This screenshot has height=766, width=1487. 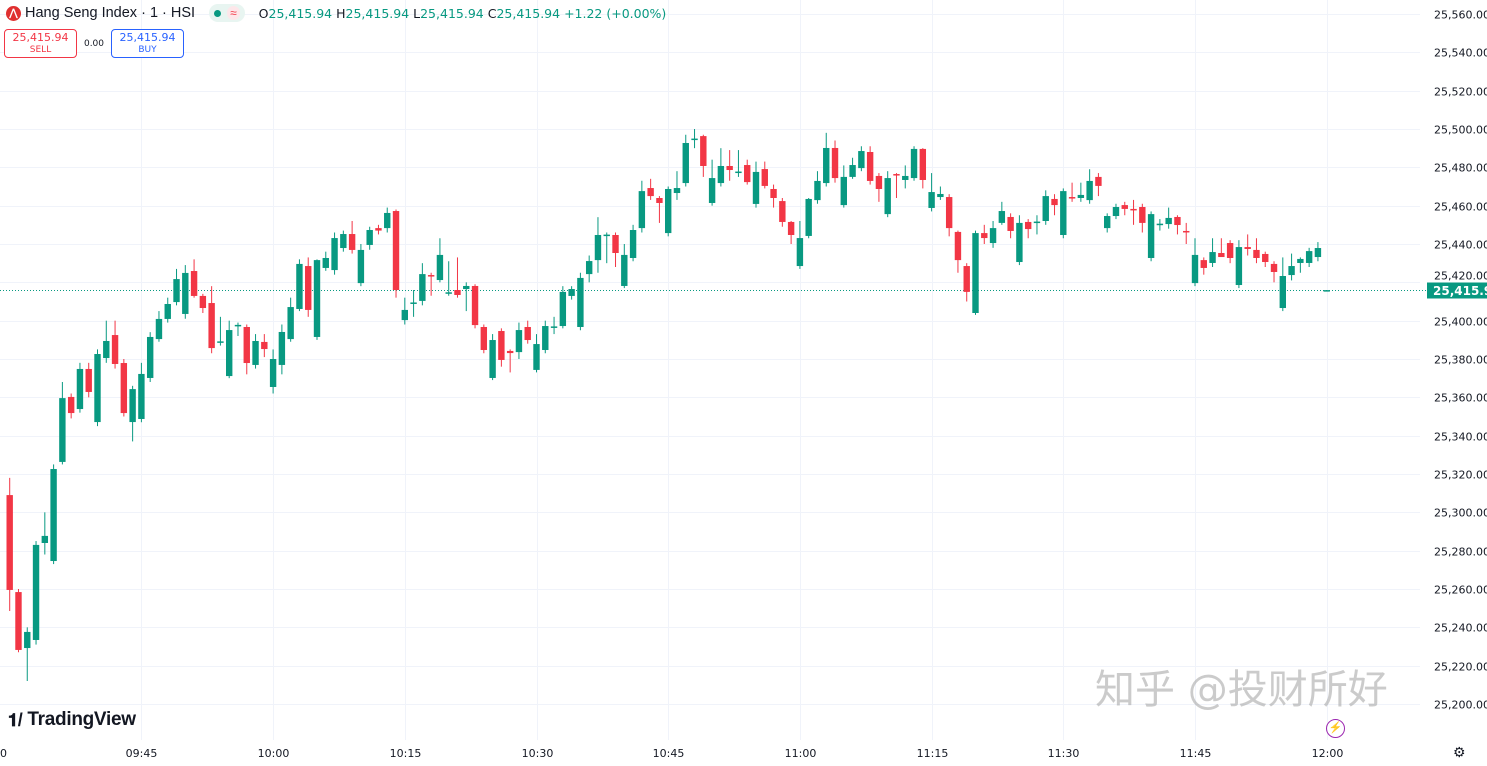 I want to click on low-value: 25,415.94, so click(x=452, y=13).